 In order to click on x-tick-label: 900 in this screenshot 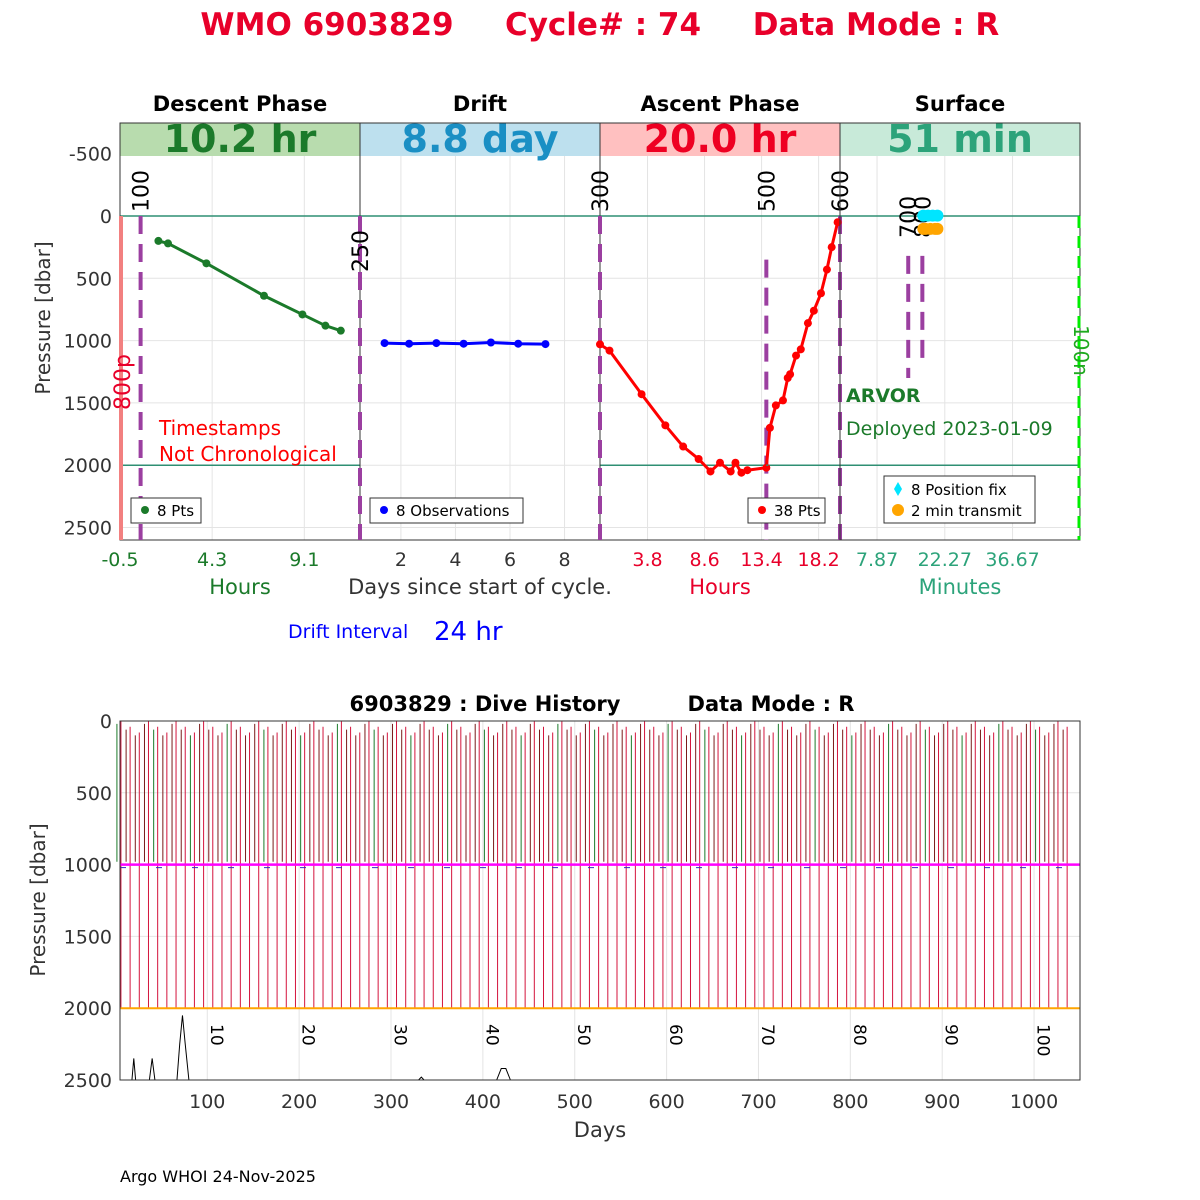, I will do `click(942, 1102)`.